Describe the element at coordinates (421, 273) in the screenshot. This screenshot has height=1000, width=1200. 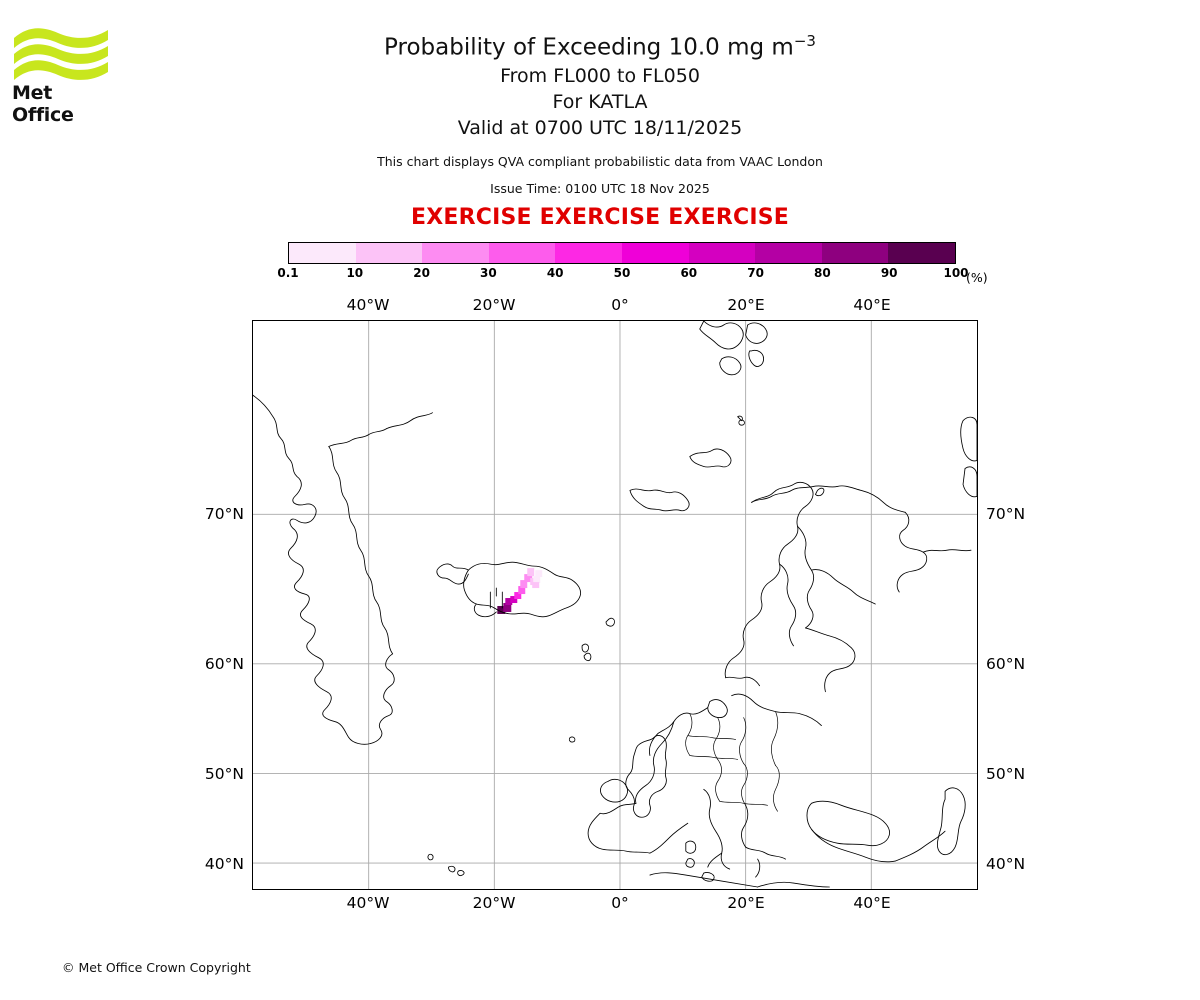
I see `colorbar-tick-20: 20` at that location.